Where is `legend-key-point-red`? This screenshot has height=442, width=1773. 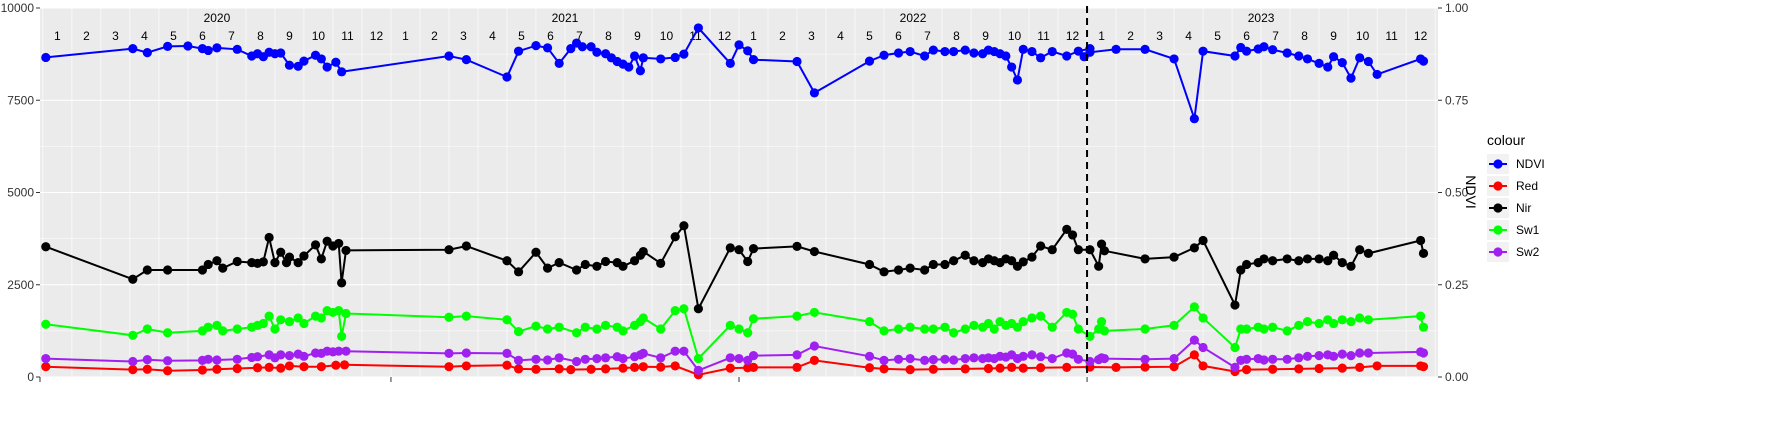
legend-key-point-red is located at coordinates (1498, 186).